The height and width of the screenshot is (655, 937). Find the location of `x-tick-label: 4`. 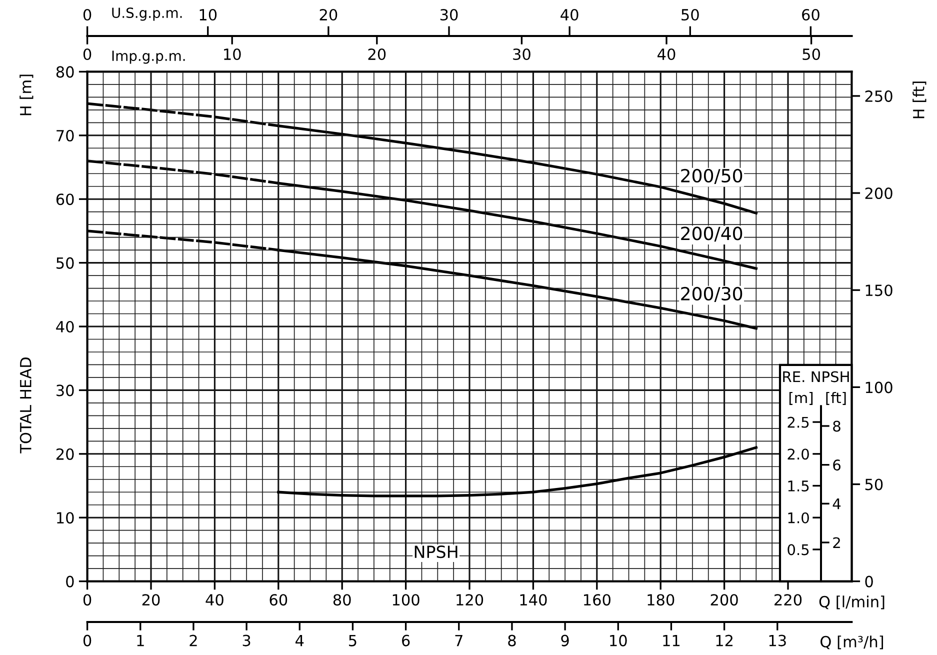

x-tick-label: 4 is located at coordinates (300, 640).